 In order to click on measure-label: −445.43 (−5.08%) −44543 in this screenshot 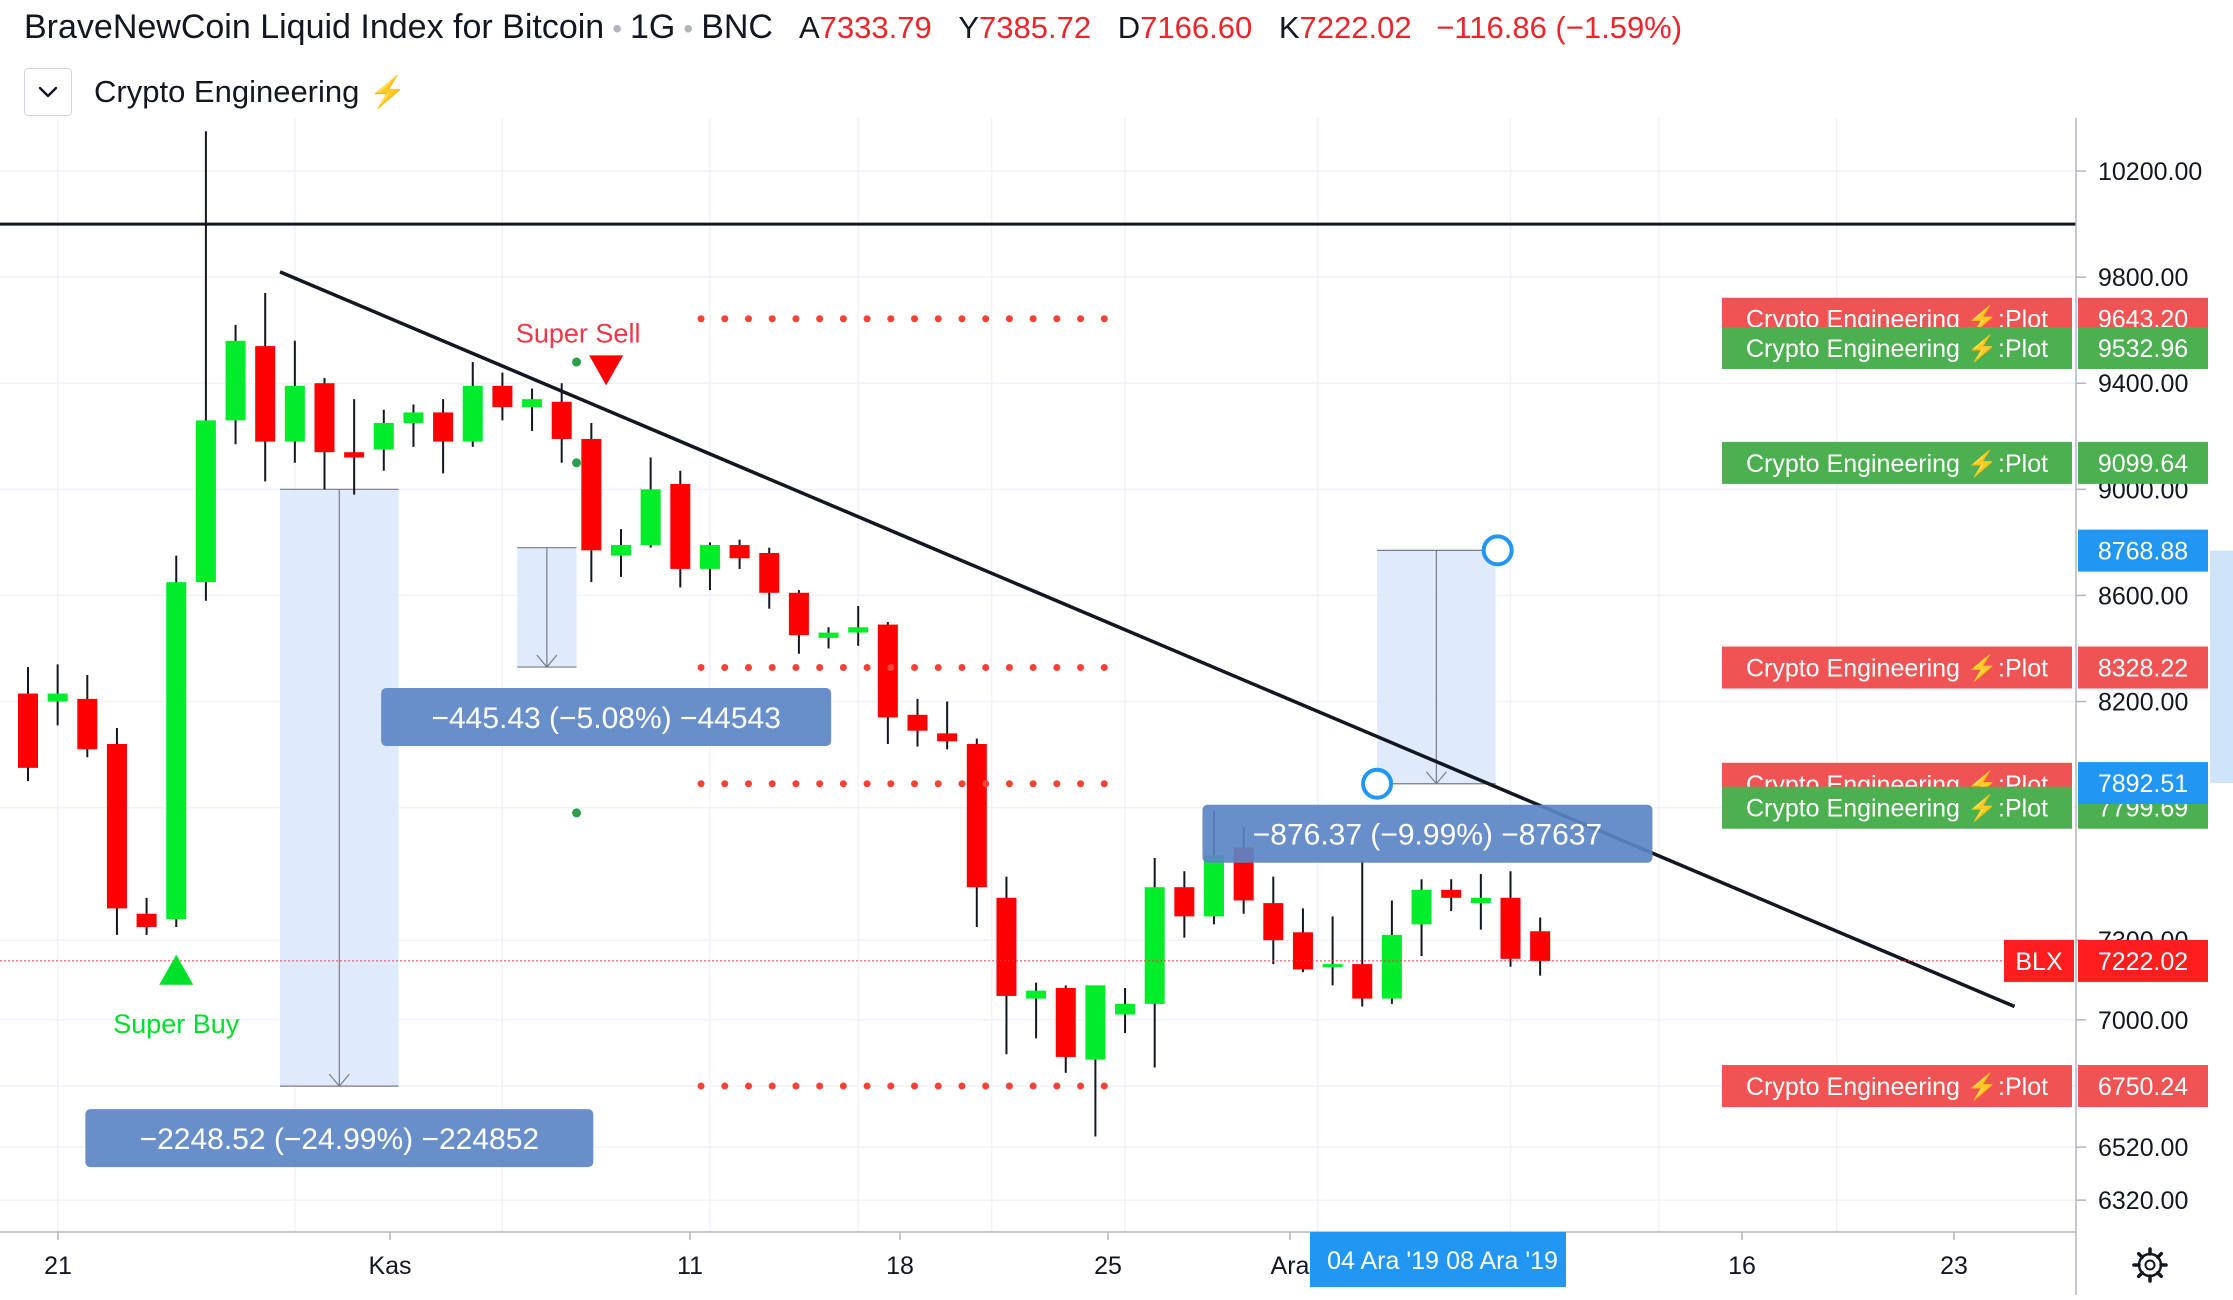, I will do `click(606, 717)`.